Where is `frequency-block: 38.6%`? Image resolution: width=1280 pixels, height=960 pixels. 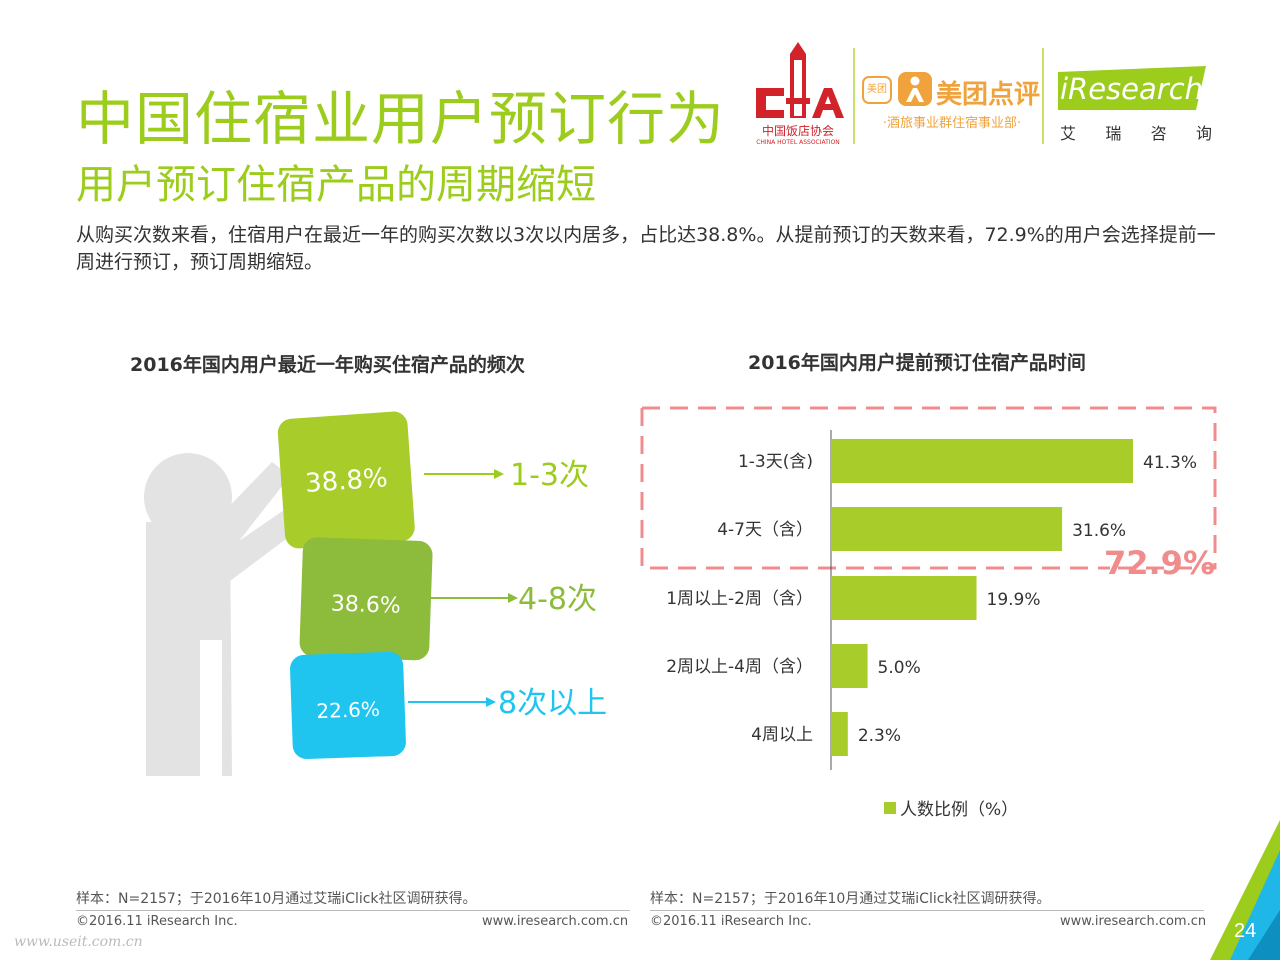 frequency-block: 38.6% is located at coordinates (366, 599).